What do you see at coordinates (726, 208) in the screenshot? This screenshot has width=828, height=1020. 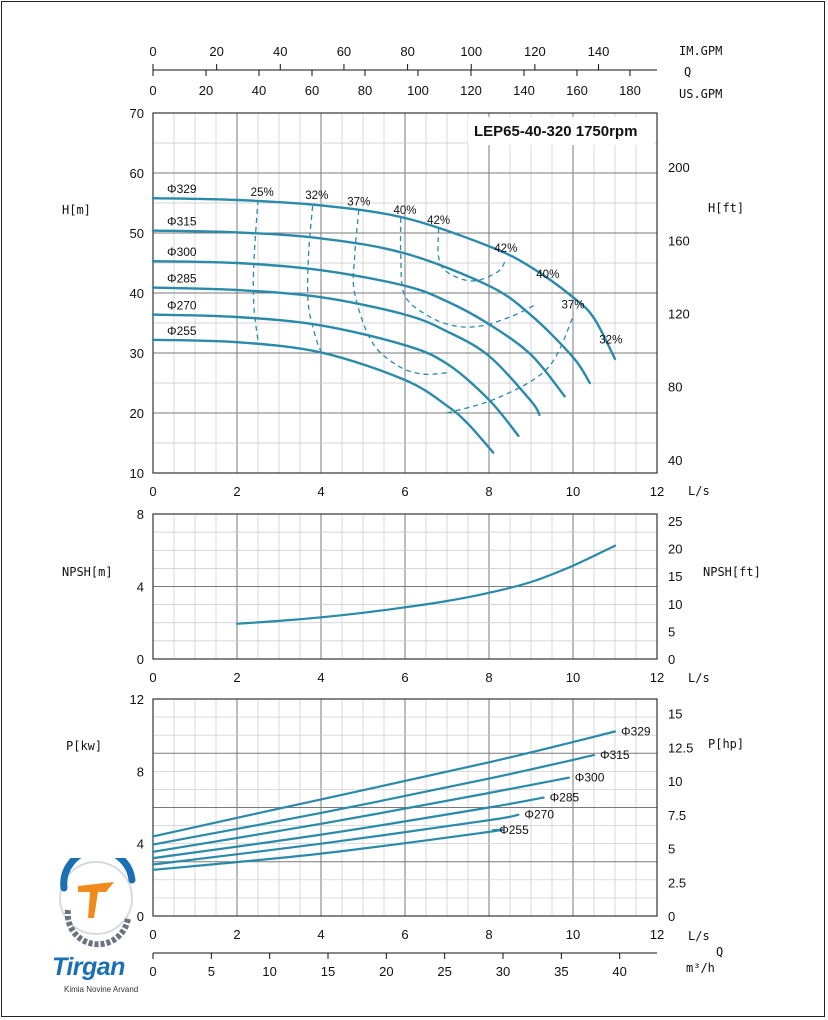 I see `head-y-right-label: H[ft]` at bounding box center [726, 208].